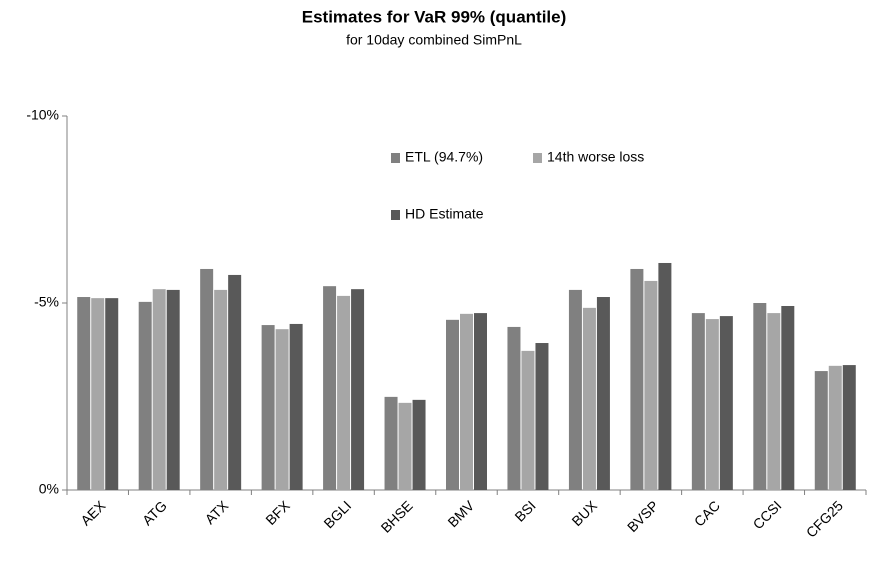  I want to click on legend-label: HD Estimate, so click(444, 214).